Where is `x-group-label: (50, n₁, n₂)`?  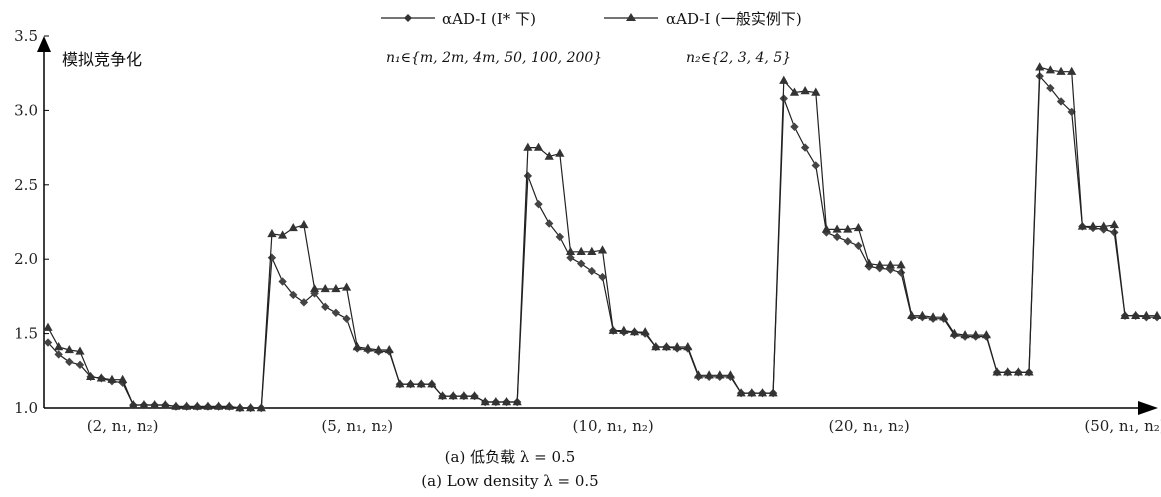 x-group-label: (50, n₁, n₂) is located at coordinates (1122, 426).